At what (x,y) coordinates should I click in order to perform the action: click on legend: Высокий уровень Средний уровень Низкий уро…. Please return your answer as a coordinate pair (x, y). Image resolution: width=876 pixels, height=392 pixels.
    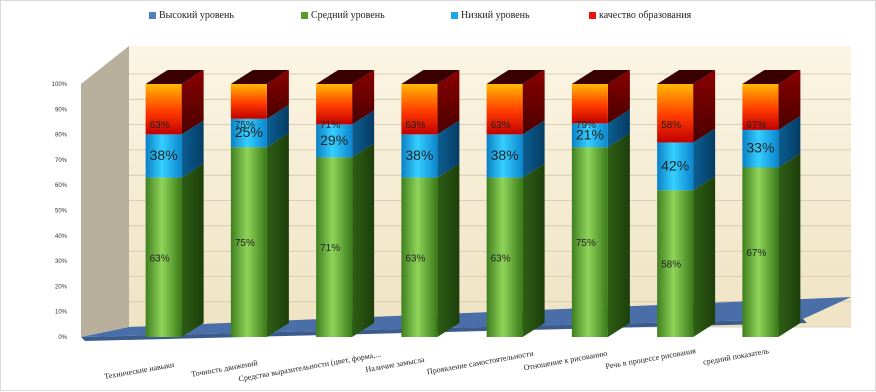
    Looking at the image, I should click on (438, 18).